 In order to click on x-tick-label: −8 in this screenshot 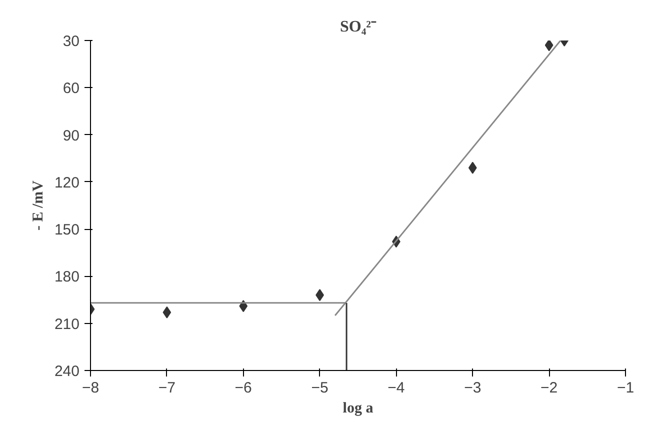, I will do `click(91, 388)`.